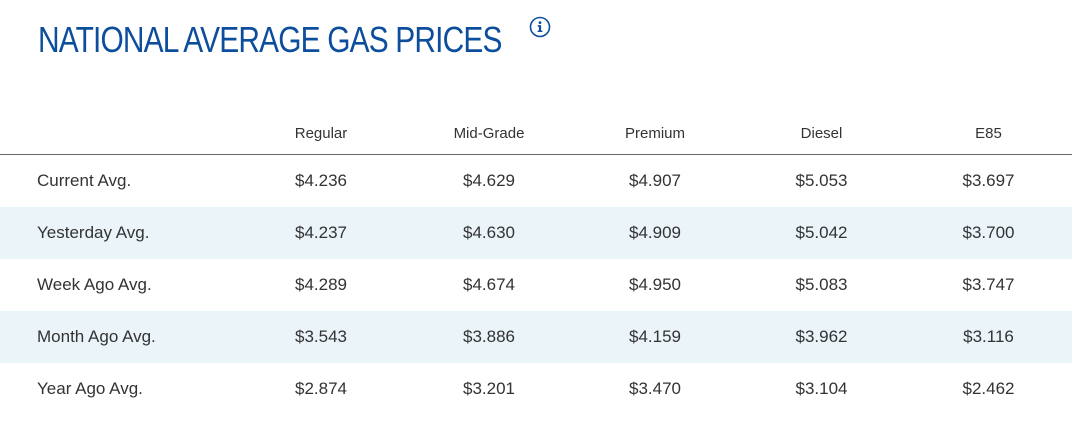  I want to click on price-cell: $4.907, so click(655, 180).